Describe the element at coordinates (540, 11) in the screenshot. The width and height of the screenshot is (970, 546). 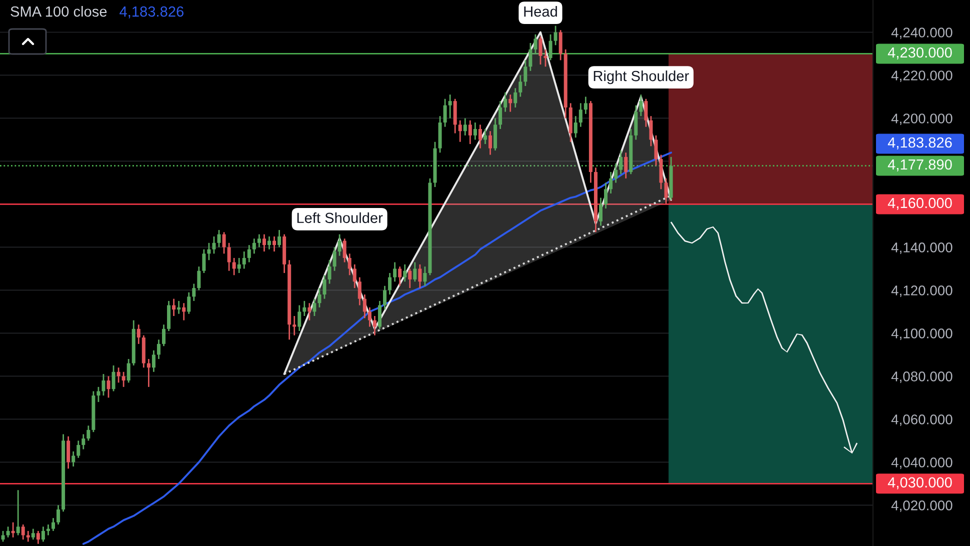
I see `annotation: Head` at that location.